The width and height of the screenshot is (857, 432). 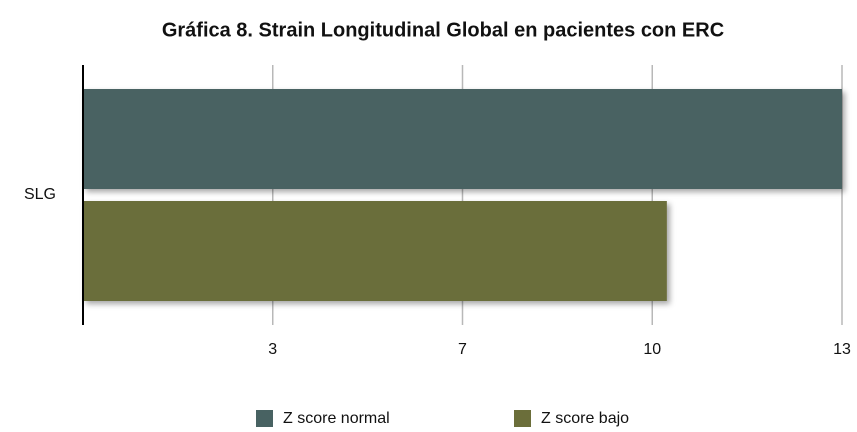 What do you see at coordinates (272, 349) in the screenshot?
I see `x-tick-label: 3` at bounding box center [272, 349].